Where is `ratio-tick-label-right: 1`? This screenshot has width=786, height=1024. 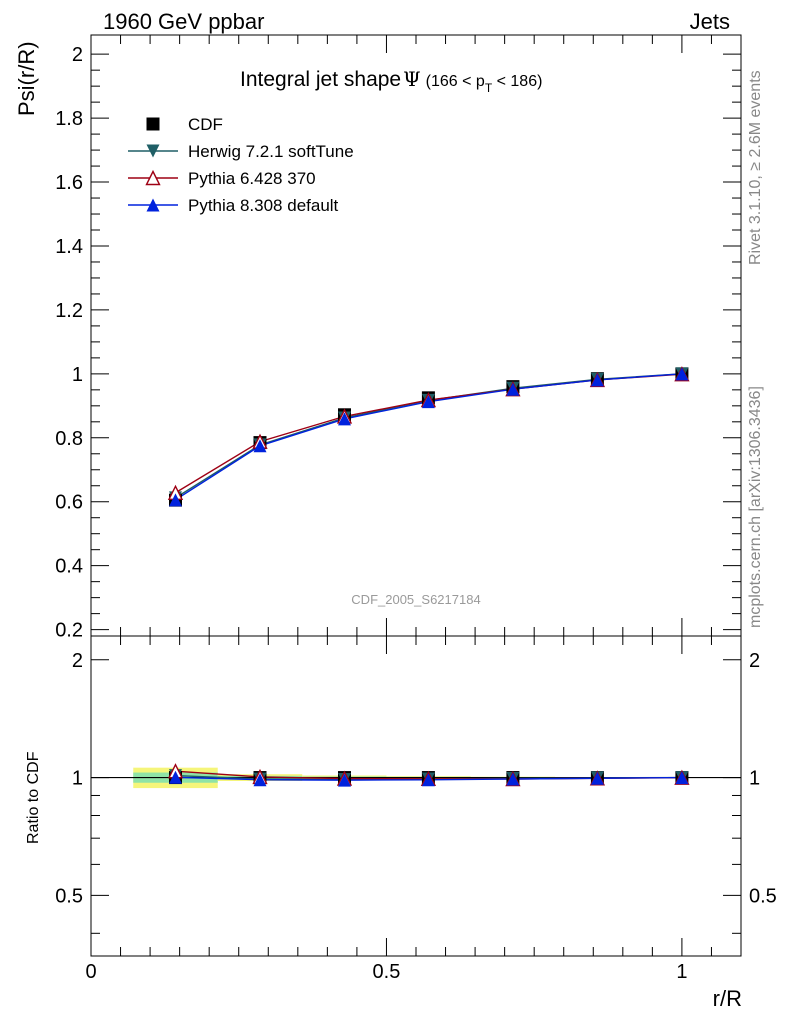
ratio-tick-label-right: 1 is located at coordinates (754, 779).